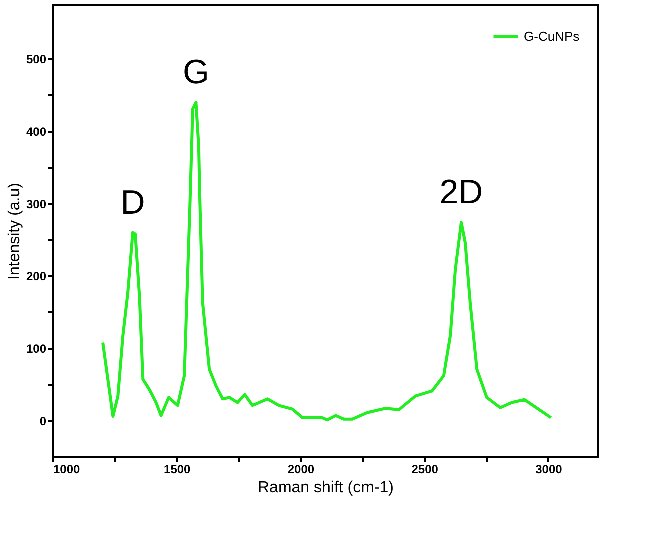 The width and height of the screenshot is (649, 538). Describe the element at coordinates (36, 277) in the screenshot. I see `y-tick-label: 200` at that location.